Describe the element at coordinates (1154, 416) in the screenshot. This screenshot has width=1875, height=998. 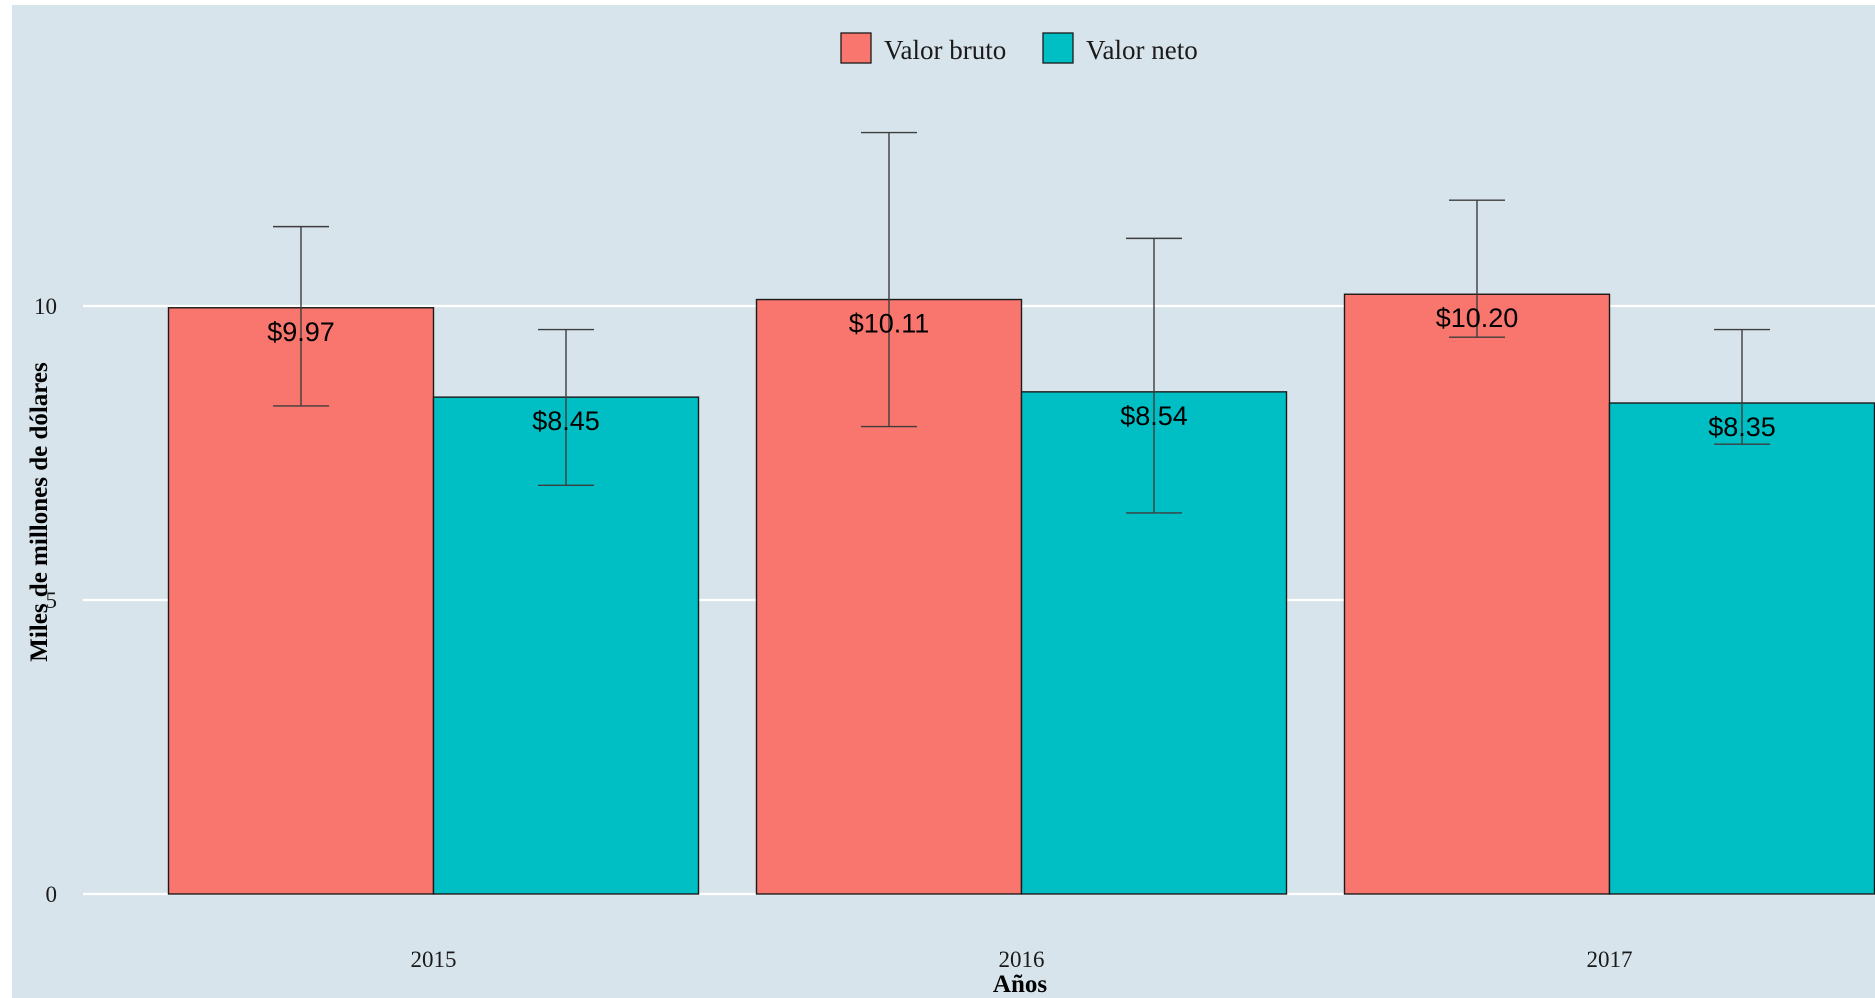
I see `data-label-valor-neto-2016: $8.54` at that location.